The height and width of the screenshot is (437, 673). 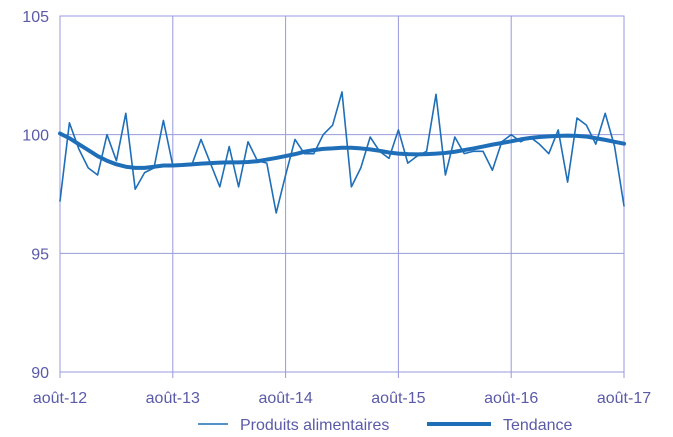 What do you see at coordinates (398, 398) in the screenshot?
I see `x-tick-label: août-15` at bounding box center [398, 398].